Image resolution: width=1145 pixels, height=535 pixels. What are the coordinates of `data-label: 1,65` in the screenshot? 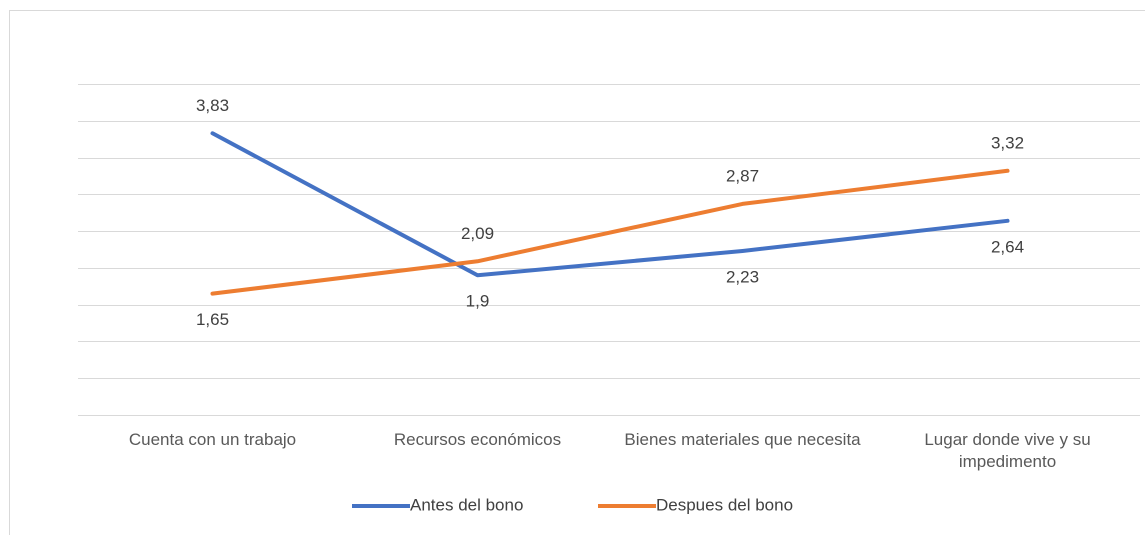 It's located at (212, 319).